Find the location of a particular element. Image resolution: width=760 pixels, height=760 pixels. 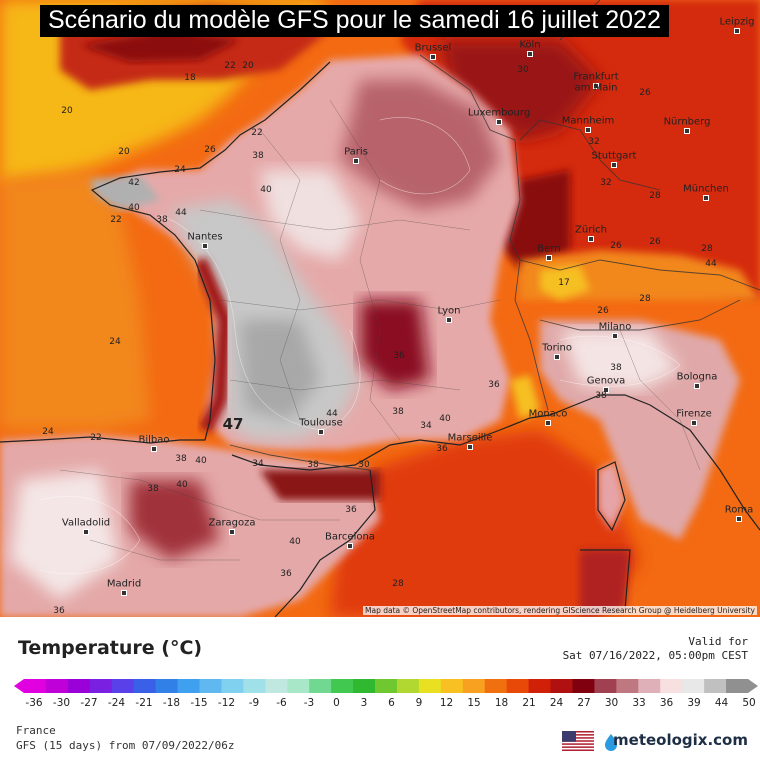

city-label: Frankfurt is located at coordinates (596, 77).